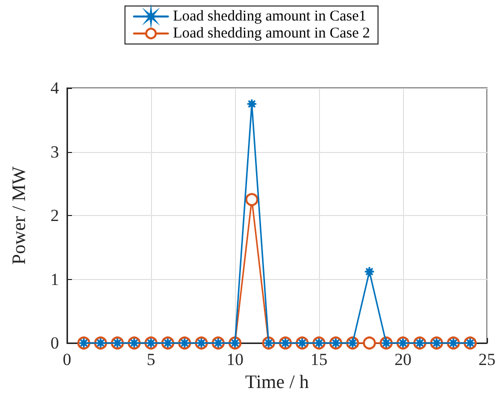 The height and width of the screenshot is (406, 503). What do you see at coordinates (271, 34) in the screenshot?
I see `legend-label: Load shedding amount in Case 2` at bounding box center [271, 34].